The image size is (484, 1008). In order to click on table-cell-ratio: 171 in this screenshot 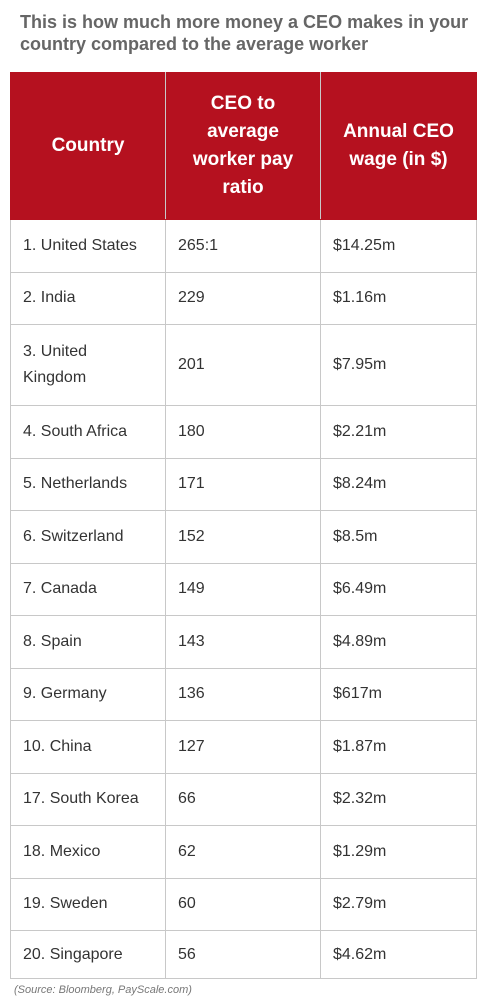, I will do `click(243, 484)`.